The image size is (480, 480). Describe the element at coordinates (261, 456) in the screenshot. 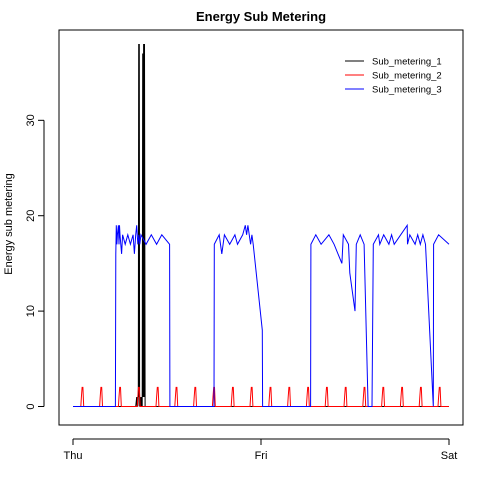

I see `x-tick-label-fri: Fri` at that location.